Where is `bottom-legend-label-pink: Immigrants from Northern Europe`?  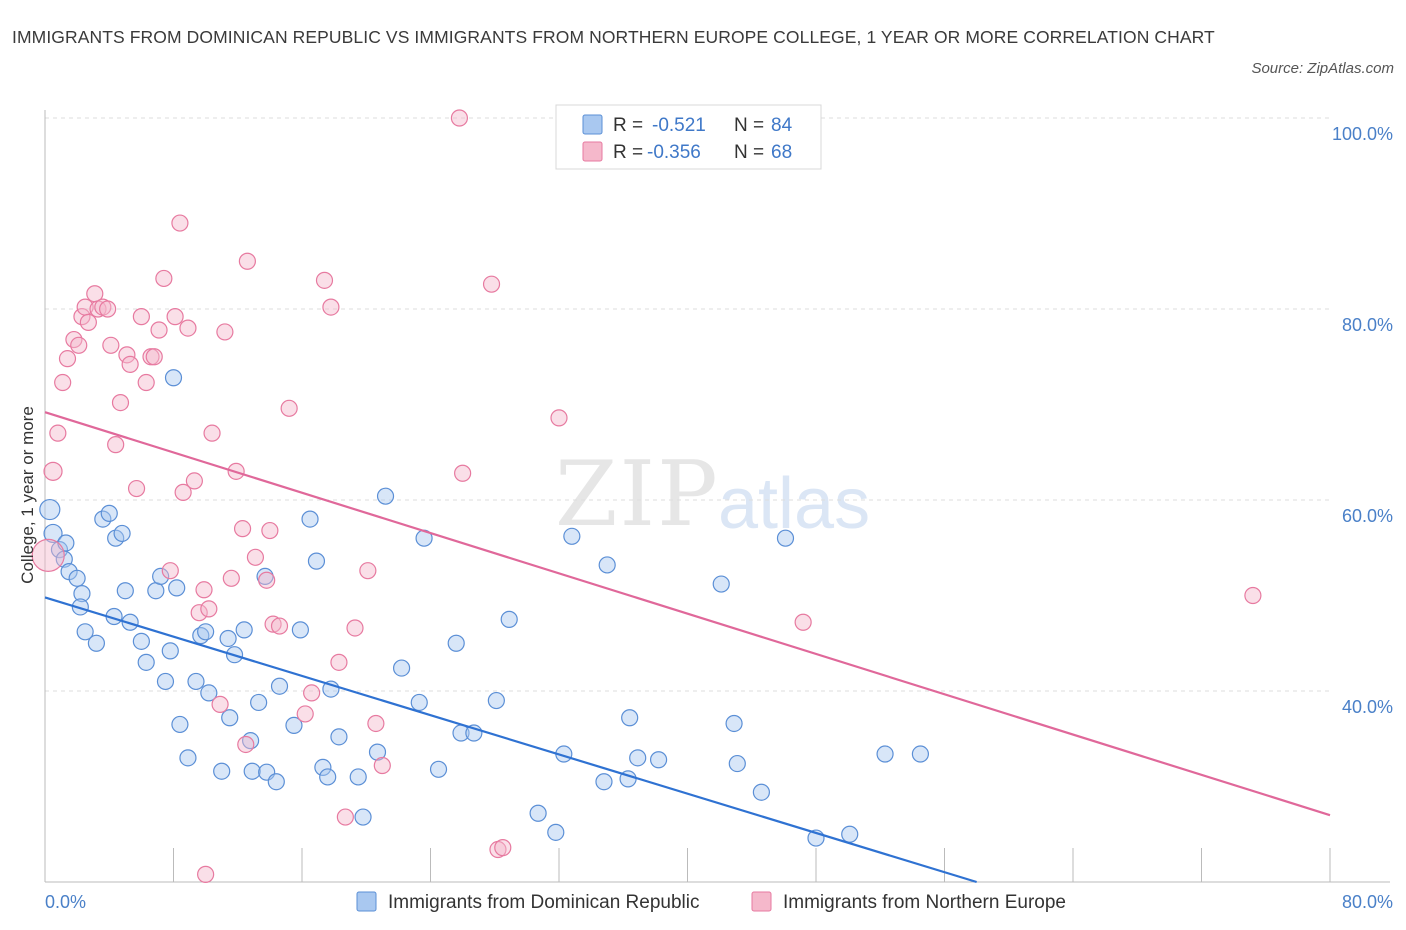
bottom-legend-label-pink: Immigrants from Northern Europe is located at coordinates (924, 902).